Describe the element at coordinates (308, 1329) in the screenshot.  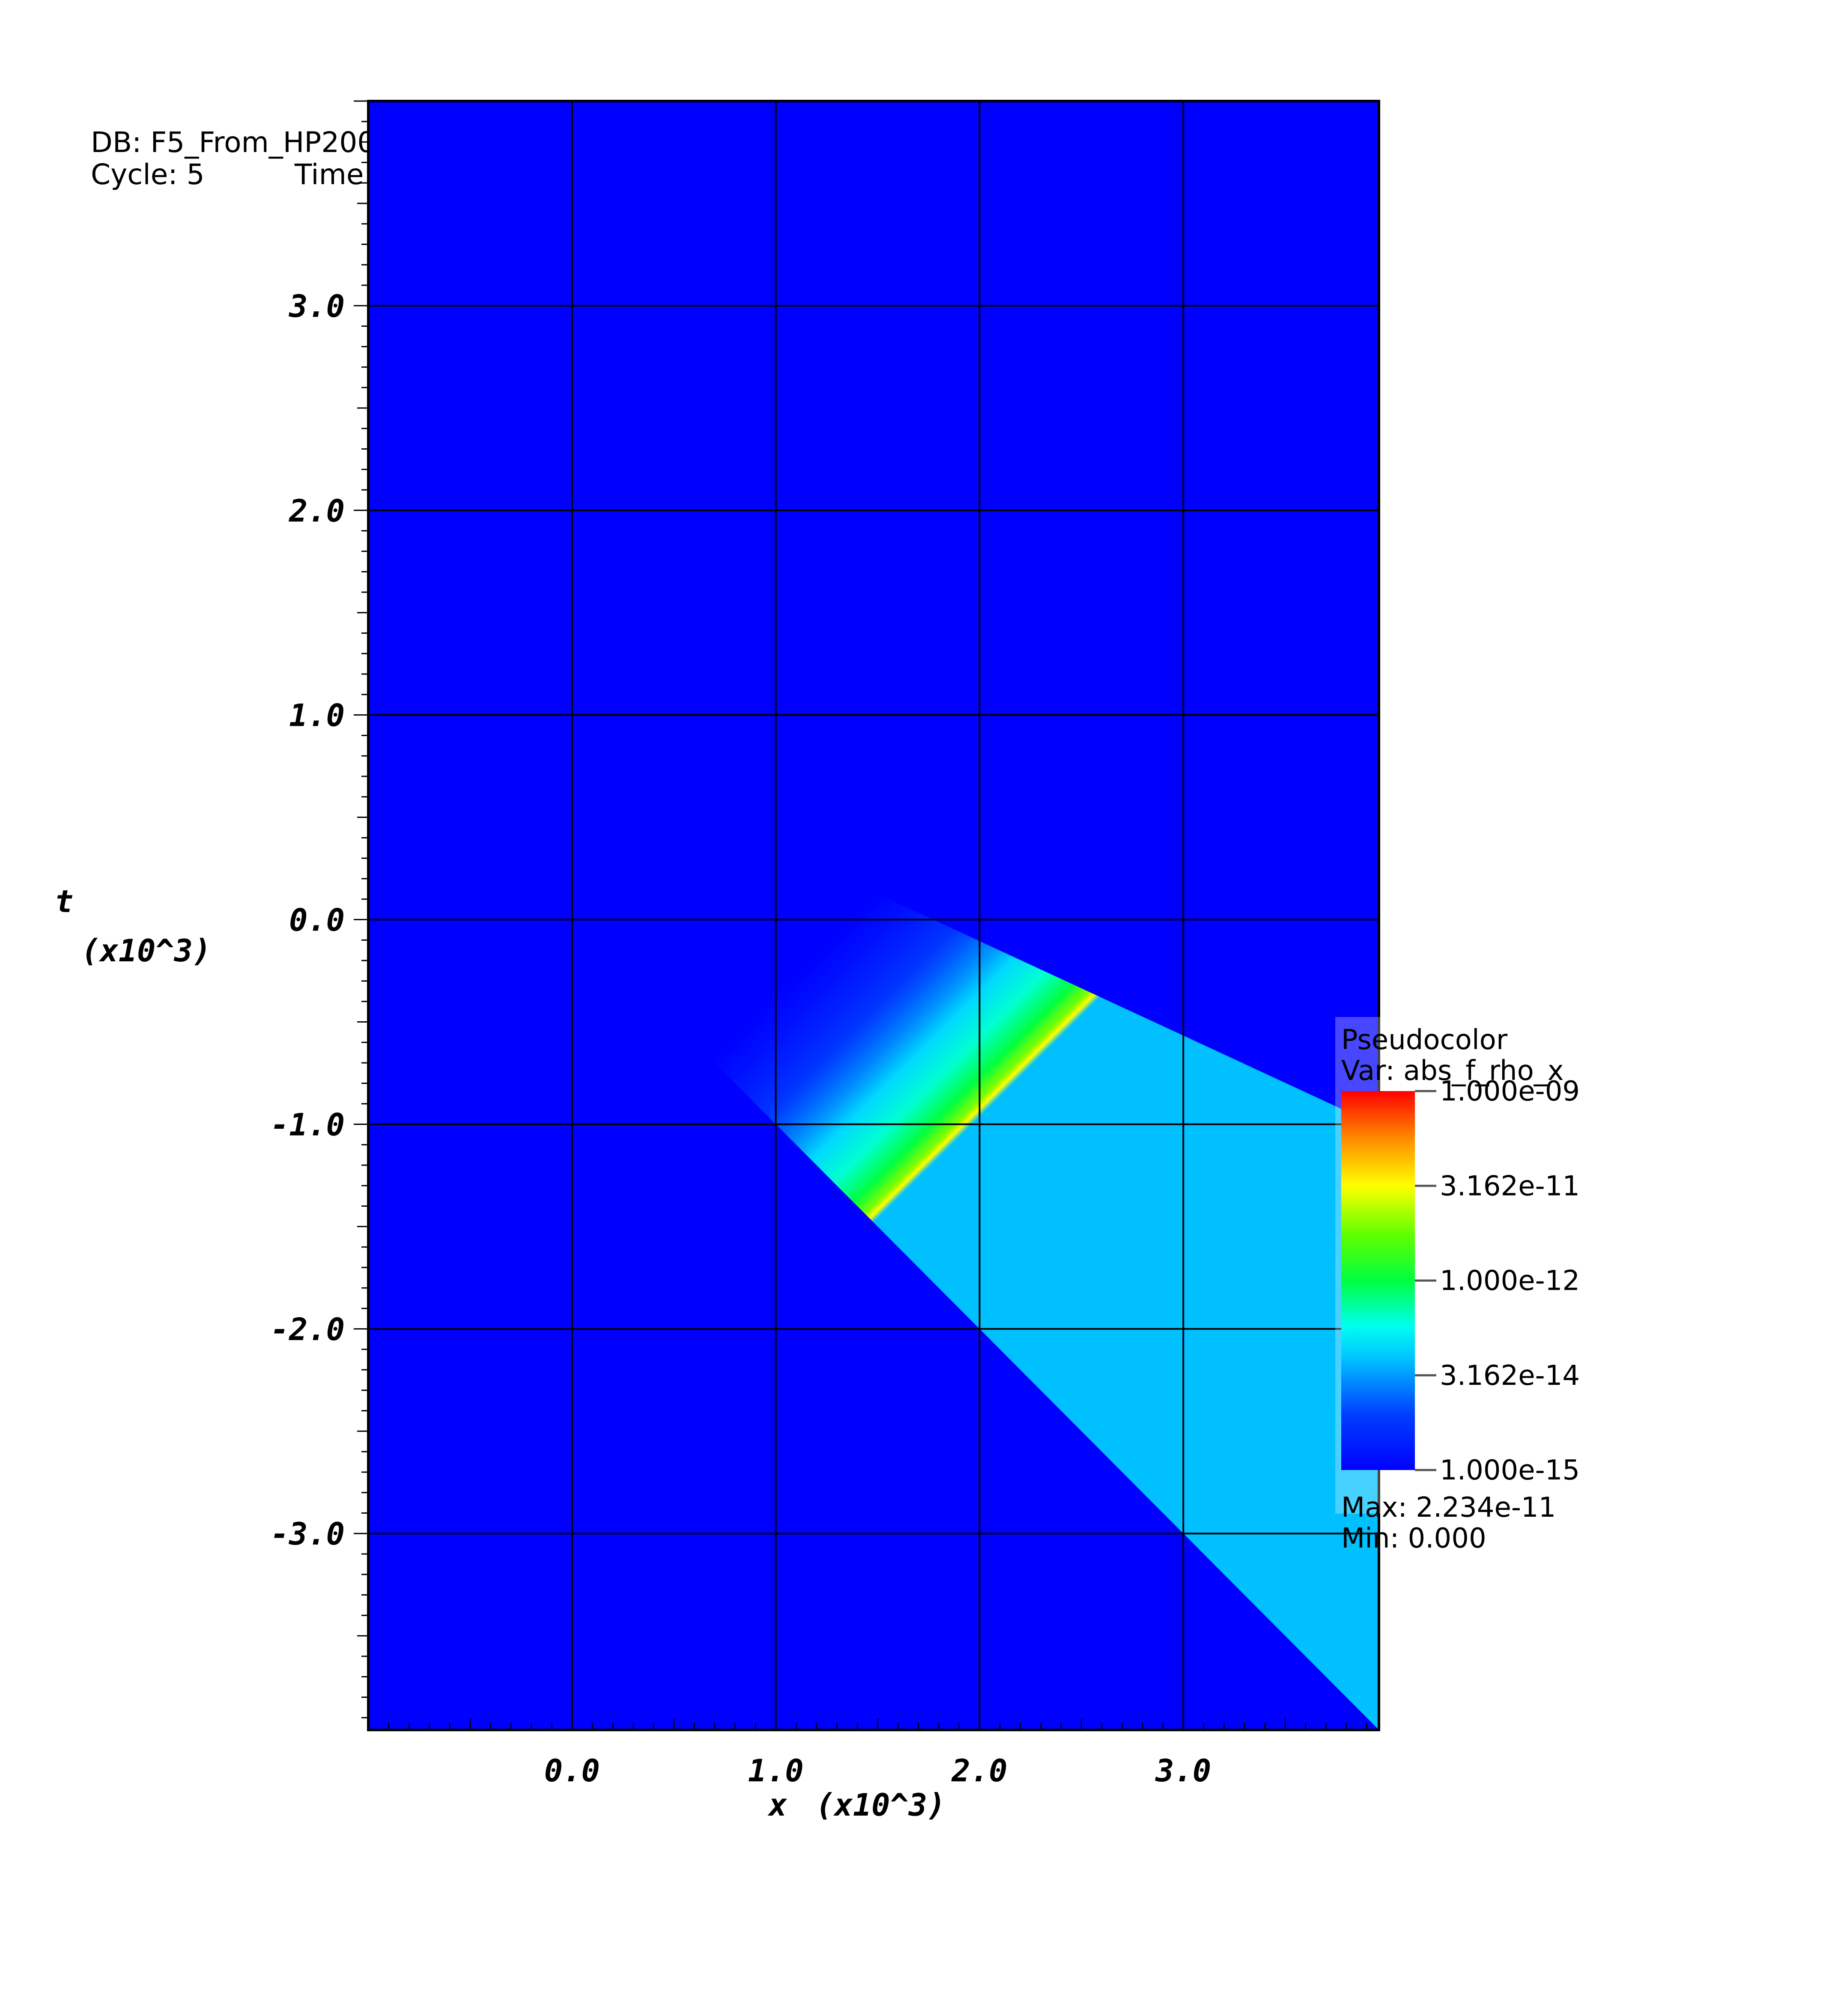
I see `y-tick-label: -2.0` at that location.